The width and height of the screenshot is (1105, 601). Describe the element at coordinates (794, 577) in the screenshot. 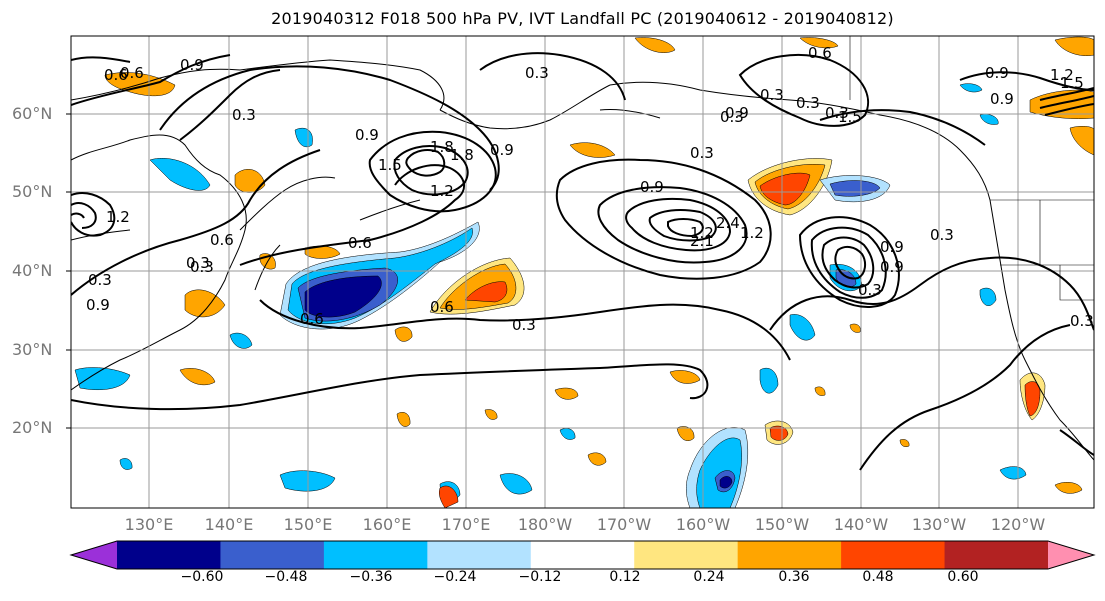

I see `colorbar-tick-label: 0.36` at that location.